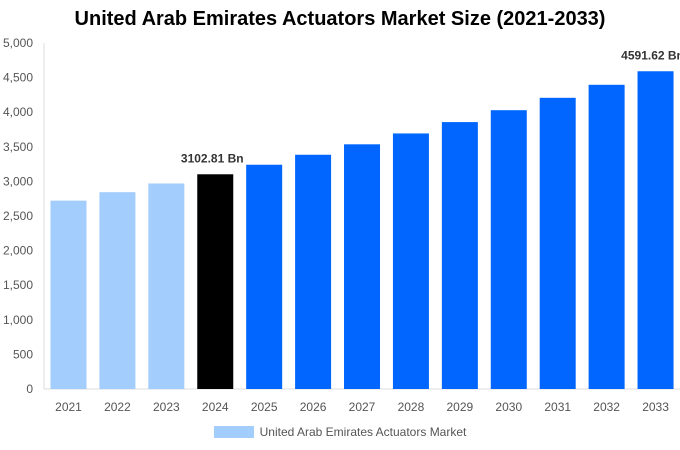 The image size is (680, 450). I want to click on bar-2033, so click(655, 230).